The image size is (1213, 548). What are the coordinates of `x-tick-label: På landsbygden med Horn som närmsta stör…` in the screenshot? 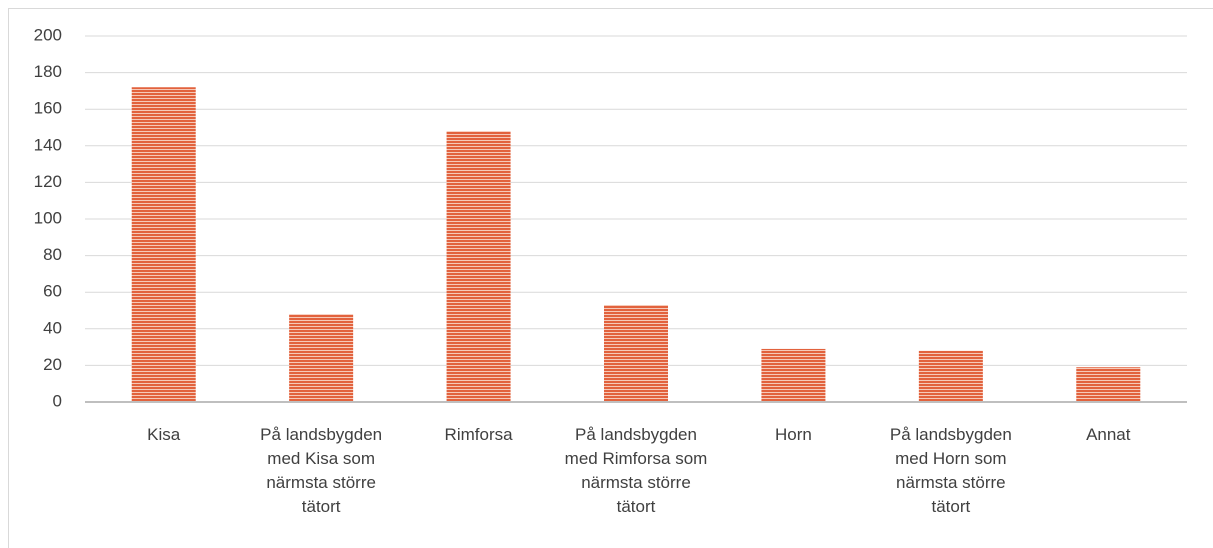 It's located at (950, 470).